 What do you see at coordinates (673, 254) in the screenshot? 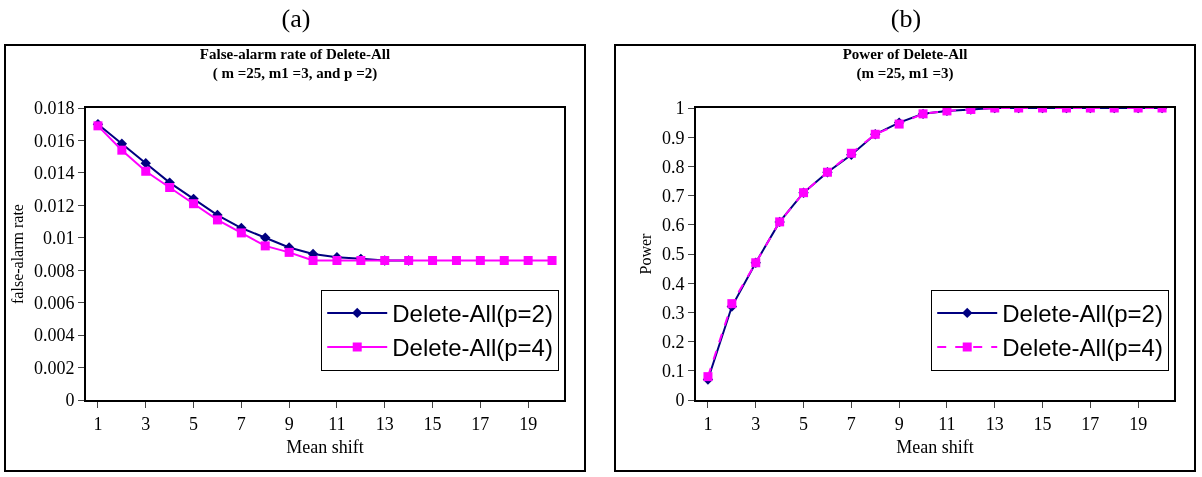
I see `y-tick-label: 0.5` at bounding box center [673, 254].